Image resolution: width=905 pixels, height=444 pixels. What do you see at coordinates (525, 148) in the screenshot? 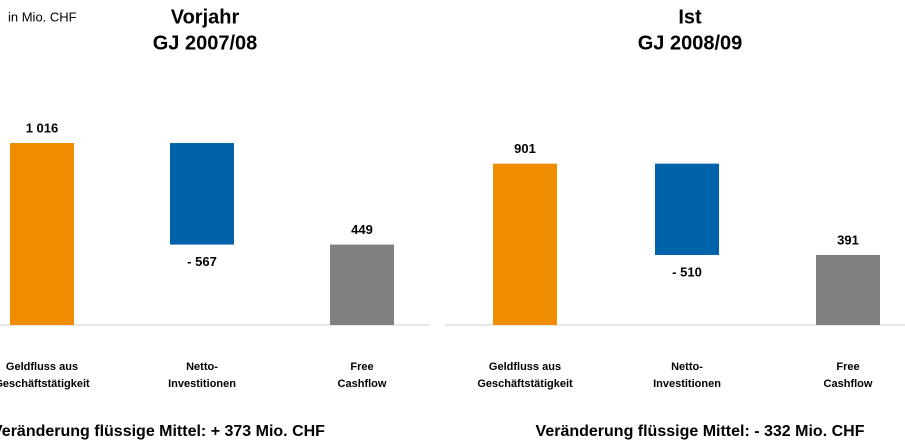
I see `value-label: 901` at bounding box center [525, 148].